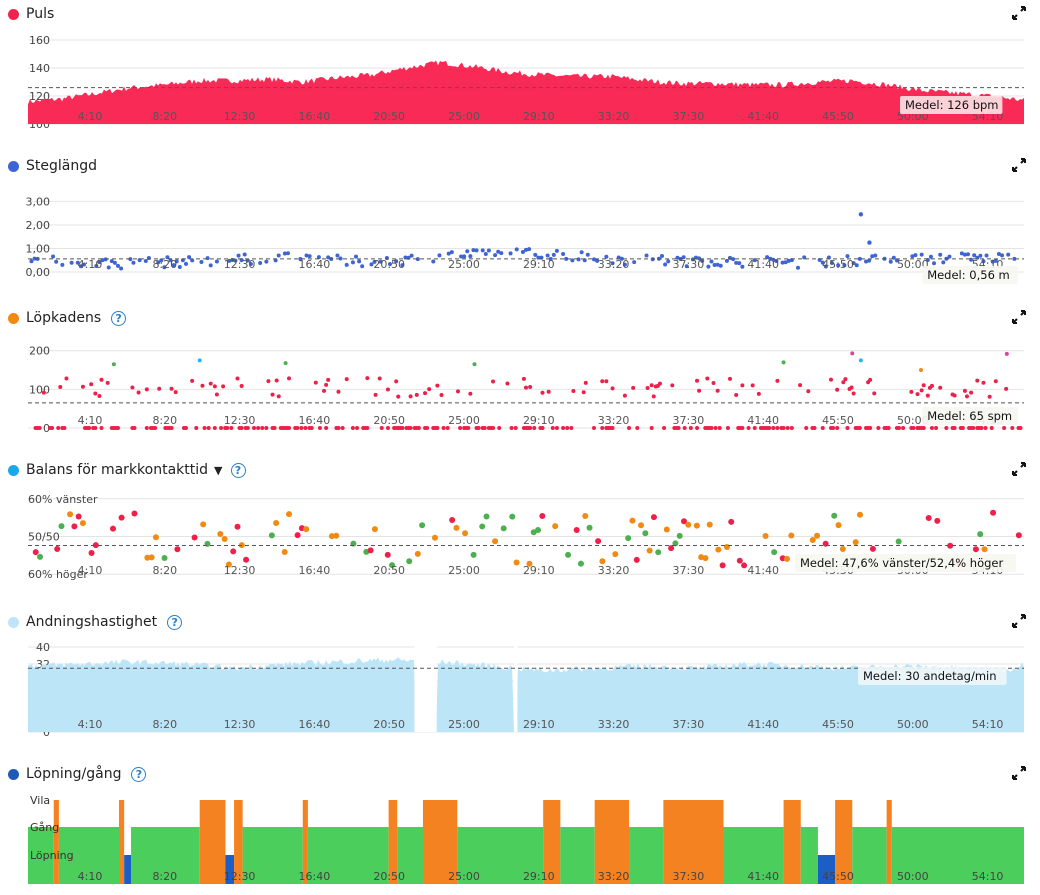 The width and height of the screenshot is (1040, 895). I want to click on chart-header: Andningshastighet ?, so click(95, 622).